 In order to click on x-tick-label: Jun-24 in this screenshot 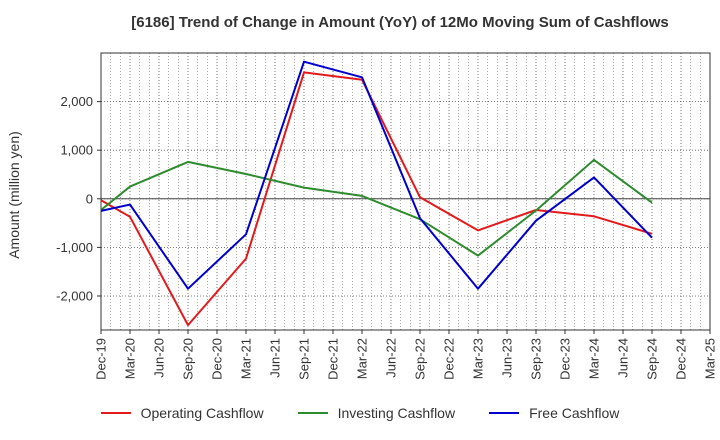, I will do `click(623, 358)`.